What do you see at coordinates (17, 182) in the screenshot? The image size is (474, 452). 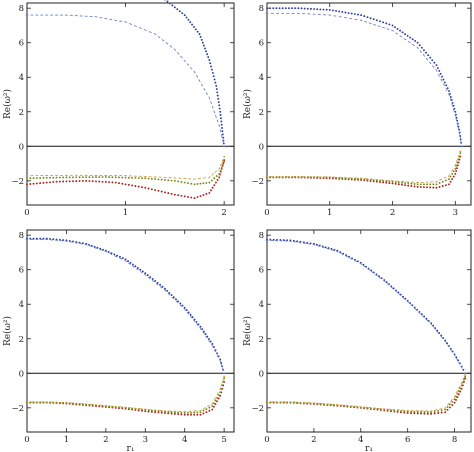 I see `y-tick-label: −2` at bounding box center [17, 182].